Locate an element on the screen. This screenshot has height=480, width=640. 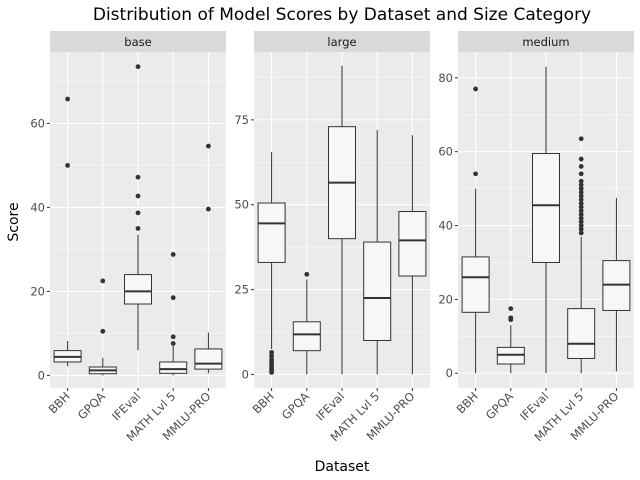
y-tick-label: 80 is located at coordinates (445, 78).